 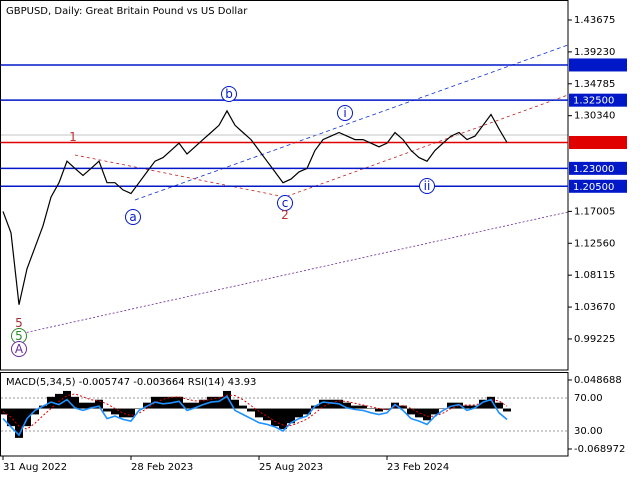 I want to click on wave-label: c, so click(x=285, y=203).